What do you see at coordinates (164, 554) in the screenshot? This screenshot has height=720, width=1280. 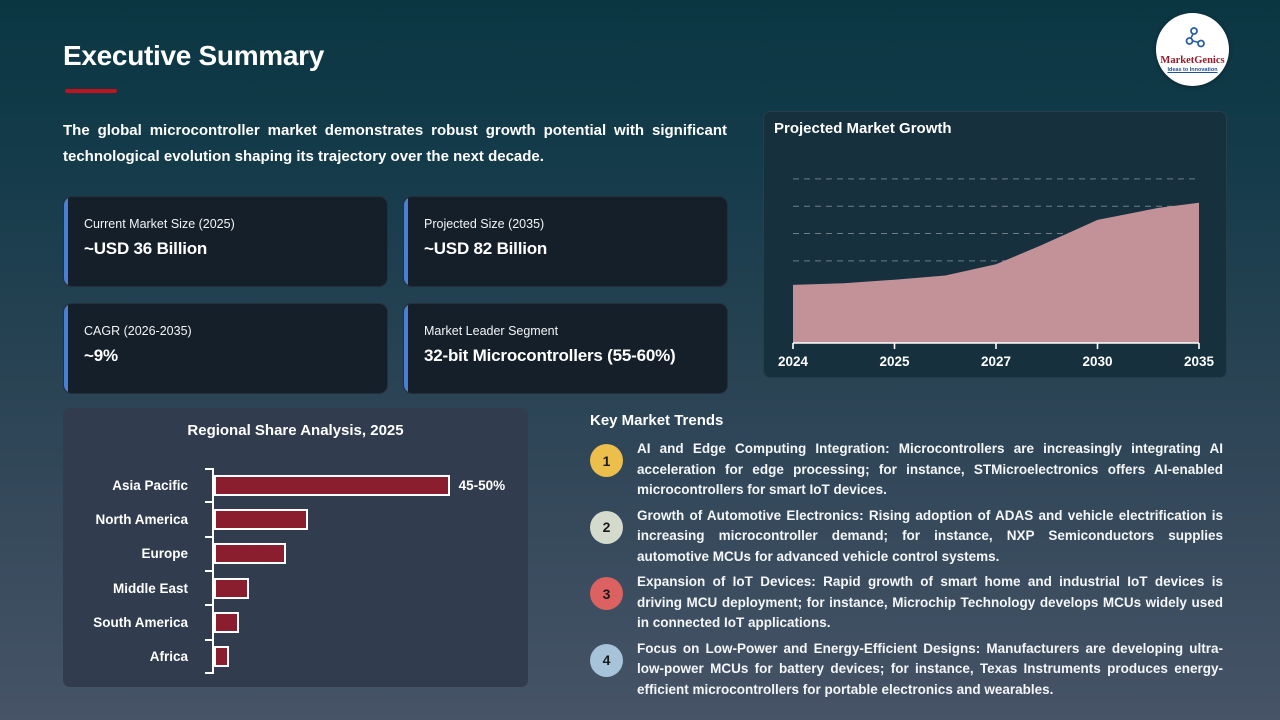 I see `bar-category-label: Europe` at bounding box center [164, 554].